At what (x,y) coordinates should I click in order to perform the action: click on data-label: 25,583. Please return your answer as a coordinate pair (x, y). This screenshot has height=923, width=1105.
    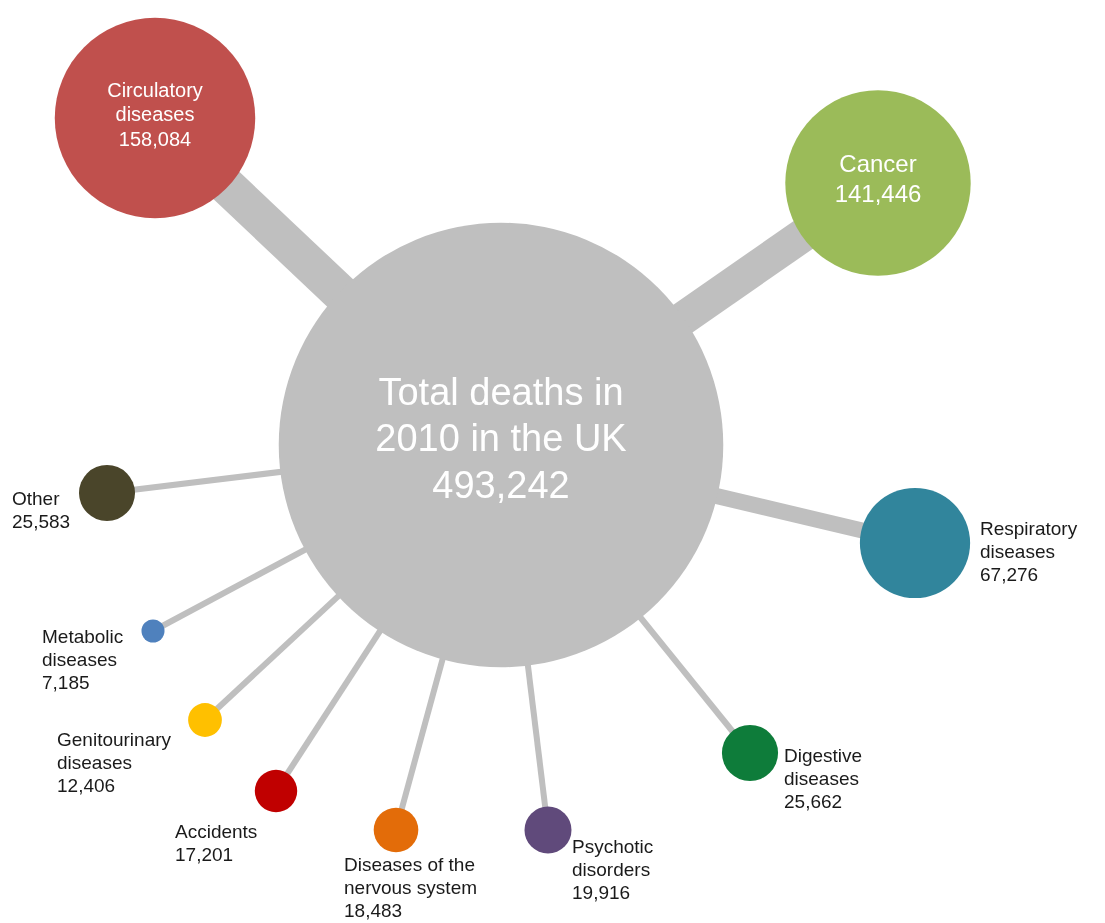
    Looking at the image, I should click on (41, 521).